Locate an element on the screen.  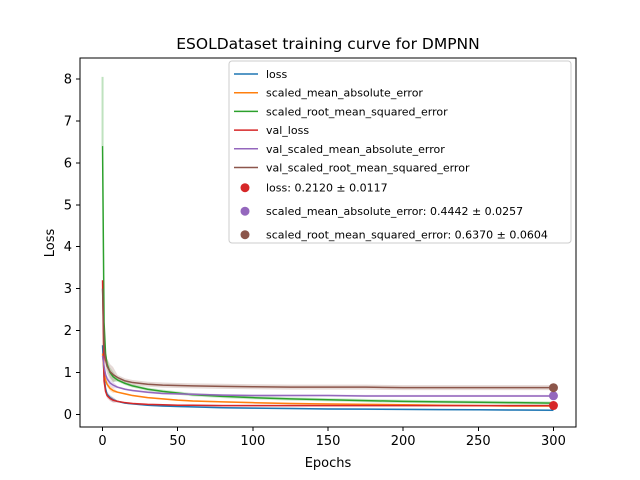
series-band is located at coordinates (328, 375).